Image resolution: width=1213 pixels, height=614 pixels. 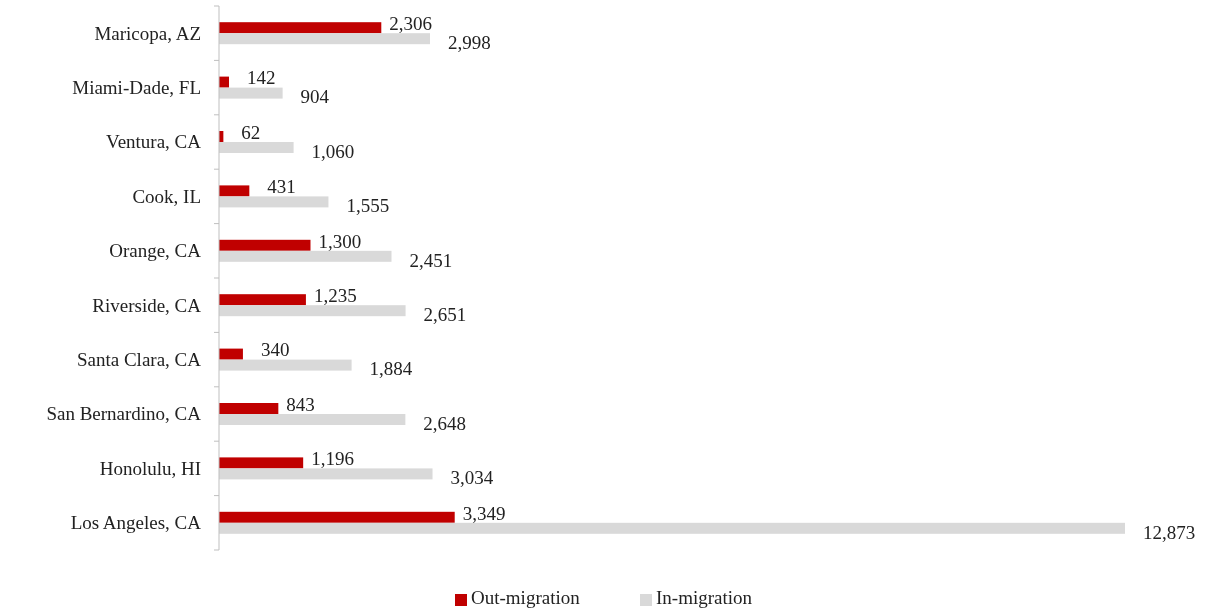 I want to click on data-label: 3,034, so click(x=472, y=478).